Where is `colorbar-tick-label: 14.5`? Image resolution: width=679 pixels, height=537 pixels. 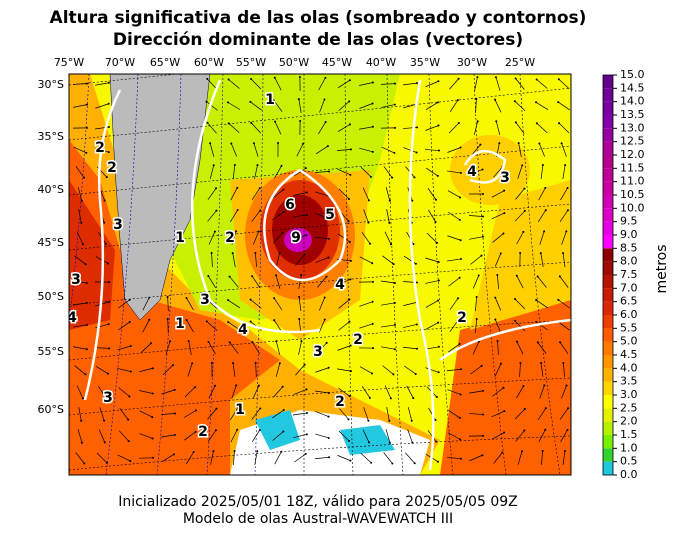
colorbar-tick-label: 14.5 is located at coordinates (632, 87).